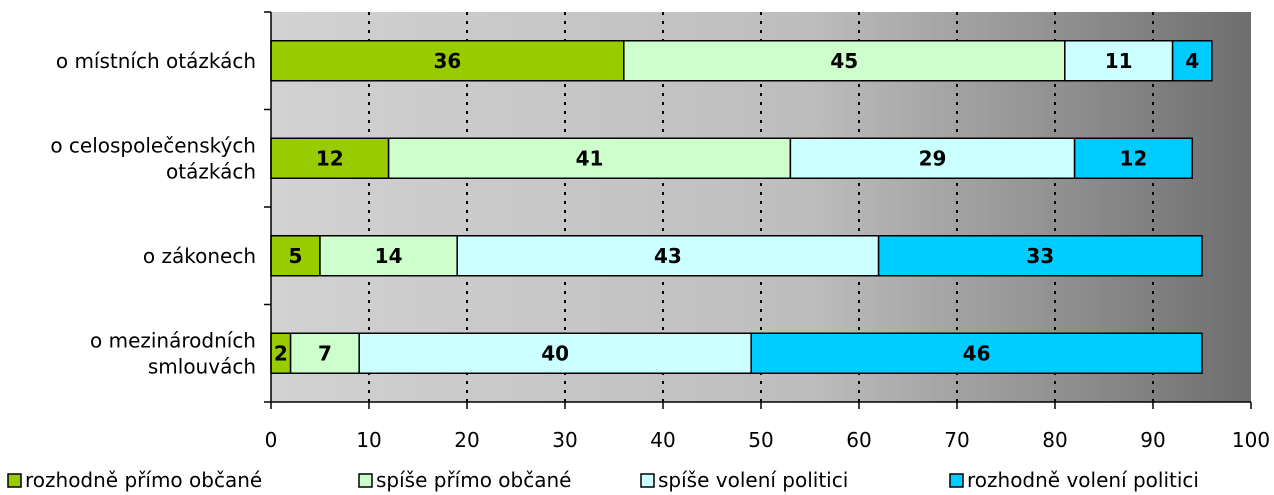  I want to click on data-label: 33, so click(1040, 256).